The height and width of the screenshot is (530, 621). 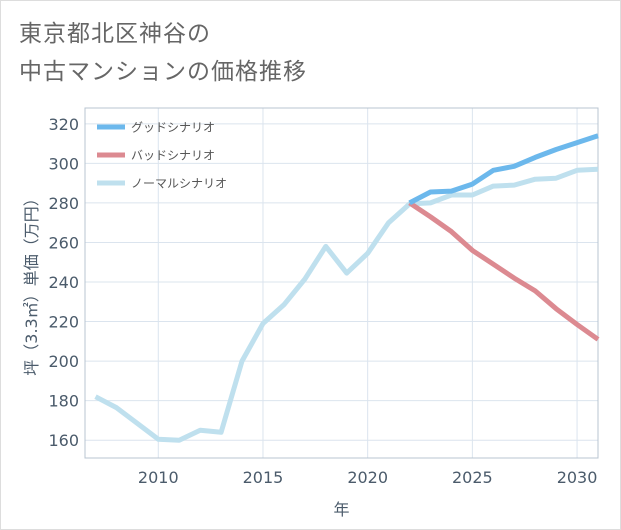 I want to click on y-tick-label: 260, so click(x=63, y=242).